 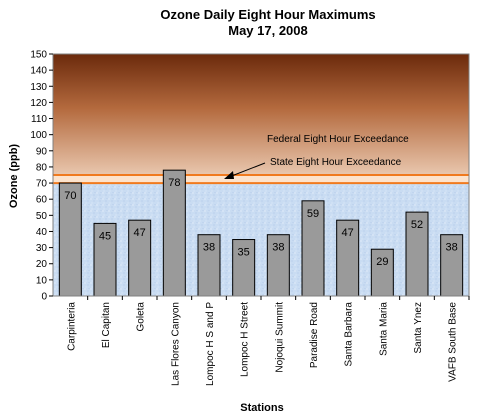 What do you see at coordinates (42, 167) in the screenshot?
I see `y-tick-label: 80` at bounding box center [42, 167].